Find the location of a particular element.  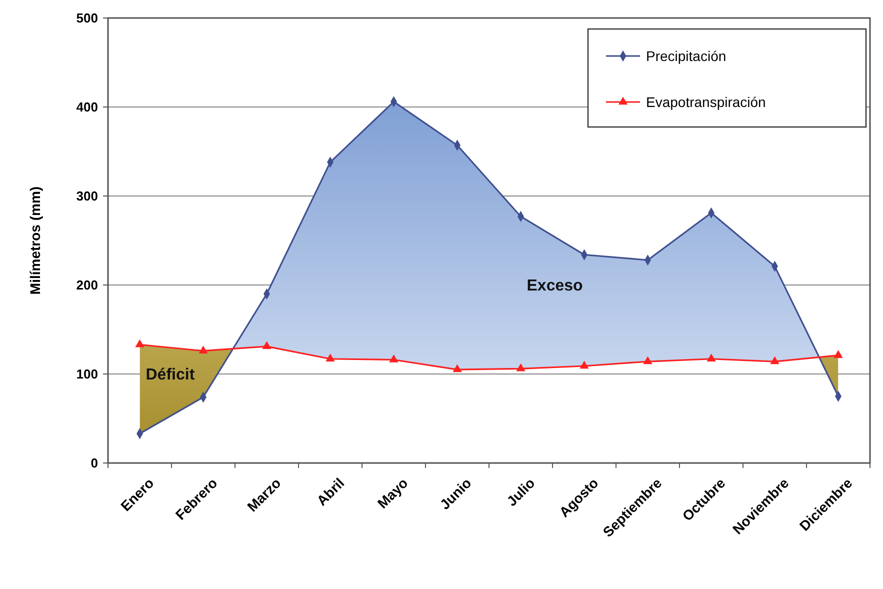

annotation: Exceso is located at coordinates (555, 286).